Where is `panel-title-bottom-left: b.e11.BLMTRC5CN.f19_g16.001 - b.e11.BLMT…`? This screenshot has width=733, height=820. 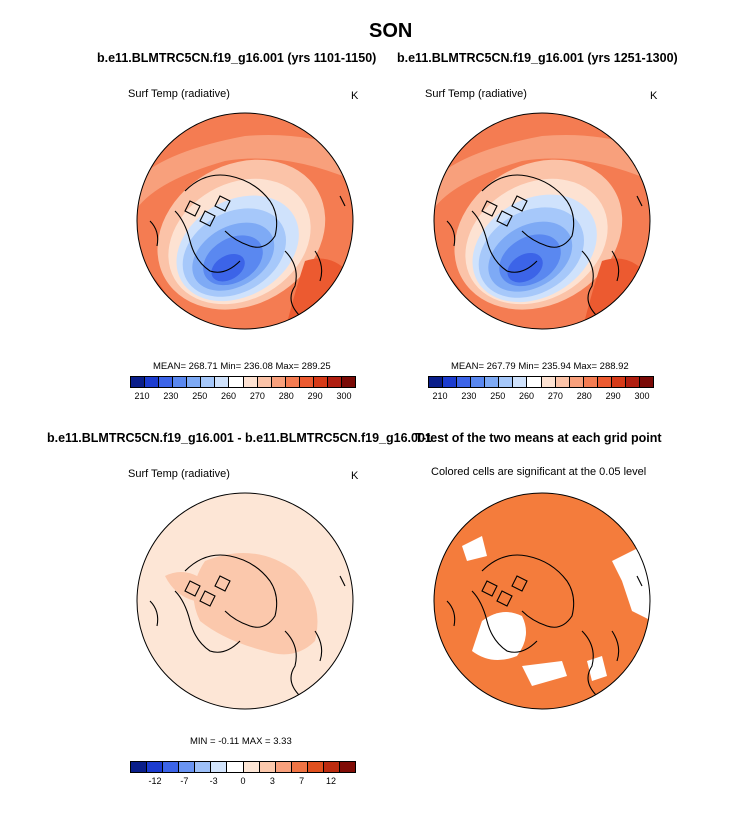 panel-title-bottom-left: b.e11.BLMTRC5CN.f19_g16.001 - b.e11.BLMT… is located at coordinates (239, 438).